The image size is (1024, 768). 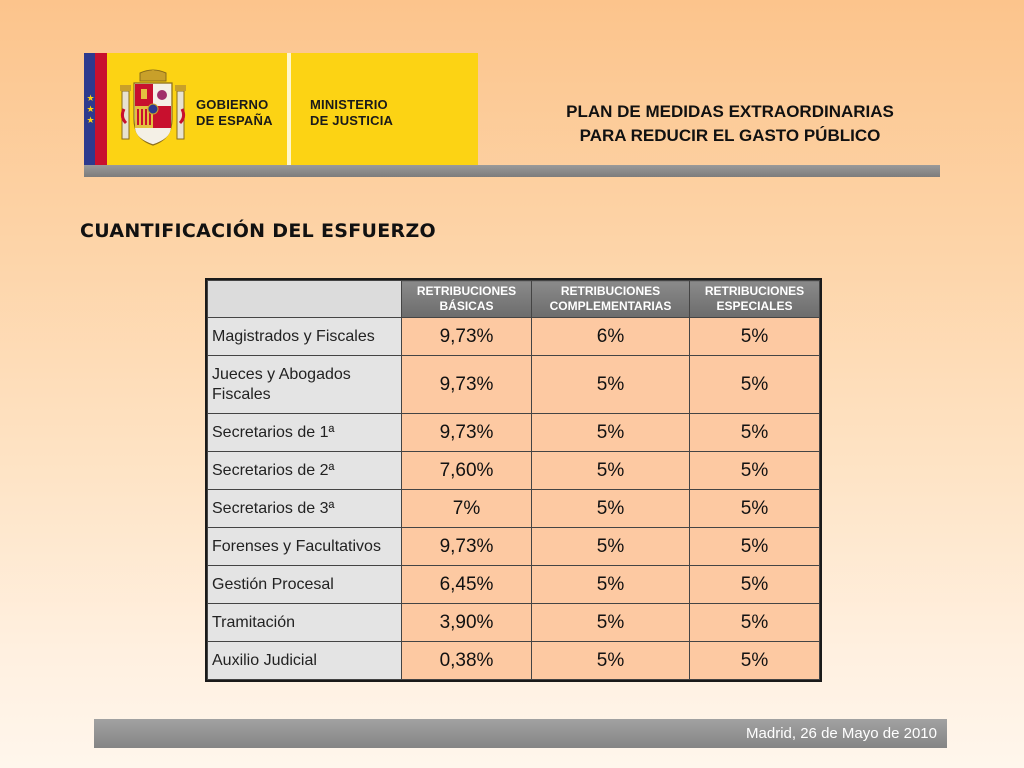 What do you see at coordinates (352, 120) in the screenshot?
I see `ministerio-line2: DE JUSTICIA` at bounding box center [352, 120].